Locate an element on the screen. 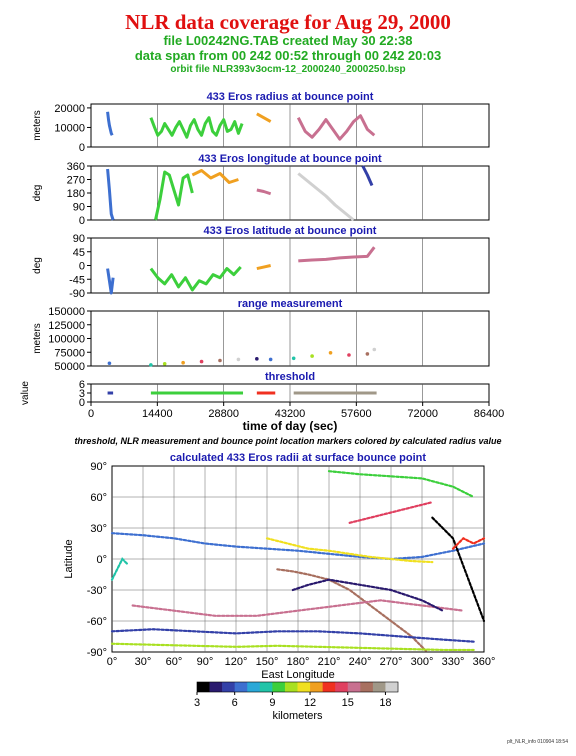  x-tick-label: 43200 is located at coordinates (290, 414).